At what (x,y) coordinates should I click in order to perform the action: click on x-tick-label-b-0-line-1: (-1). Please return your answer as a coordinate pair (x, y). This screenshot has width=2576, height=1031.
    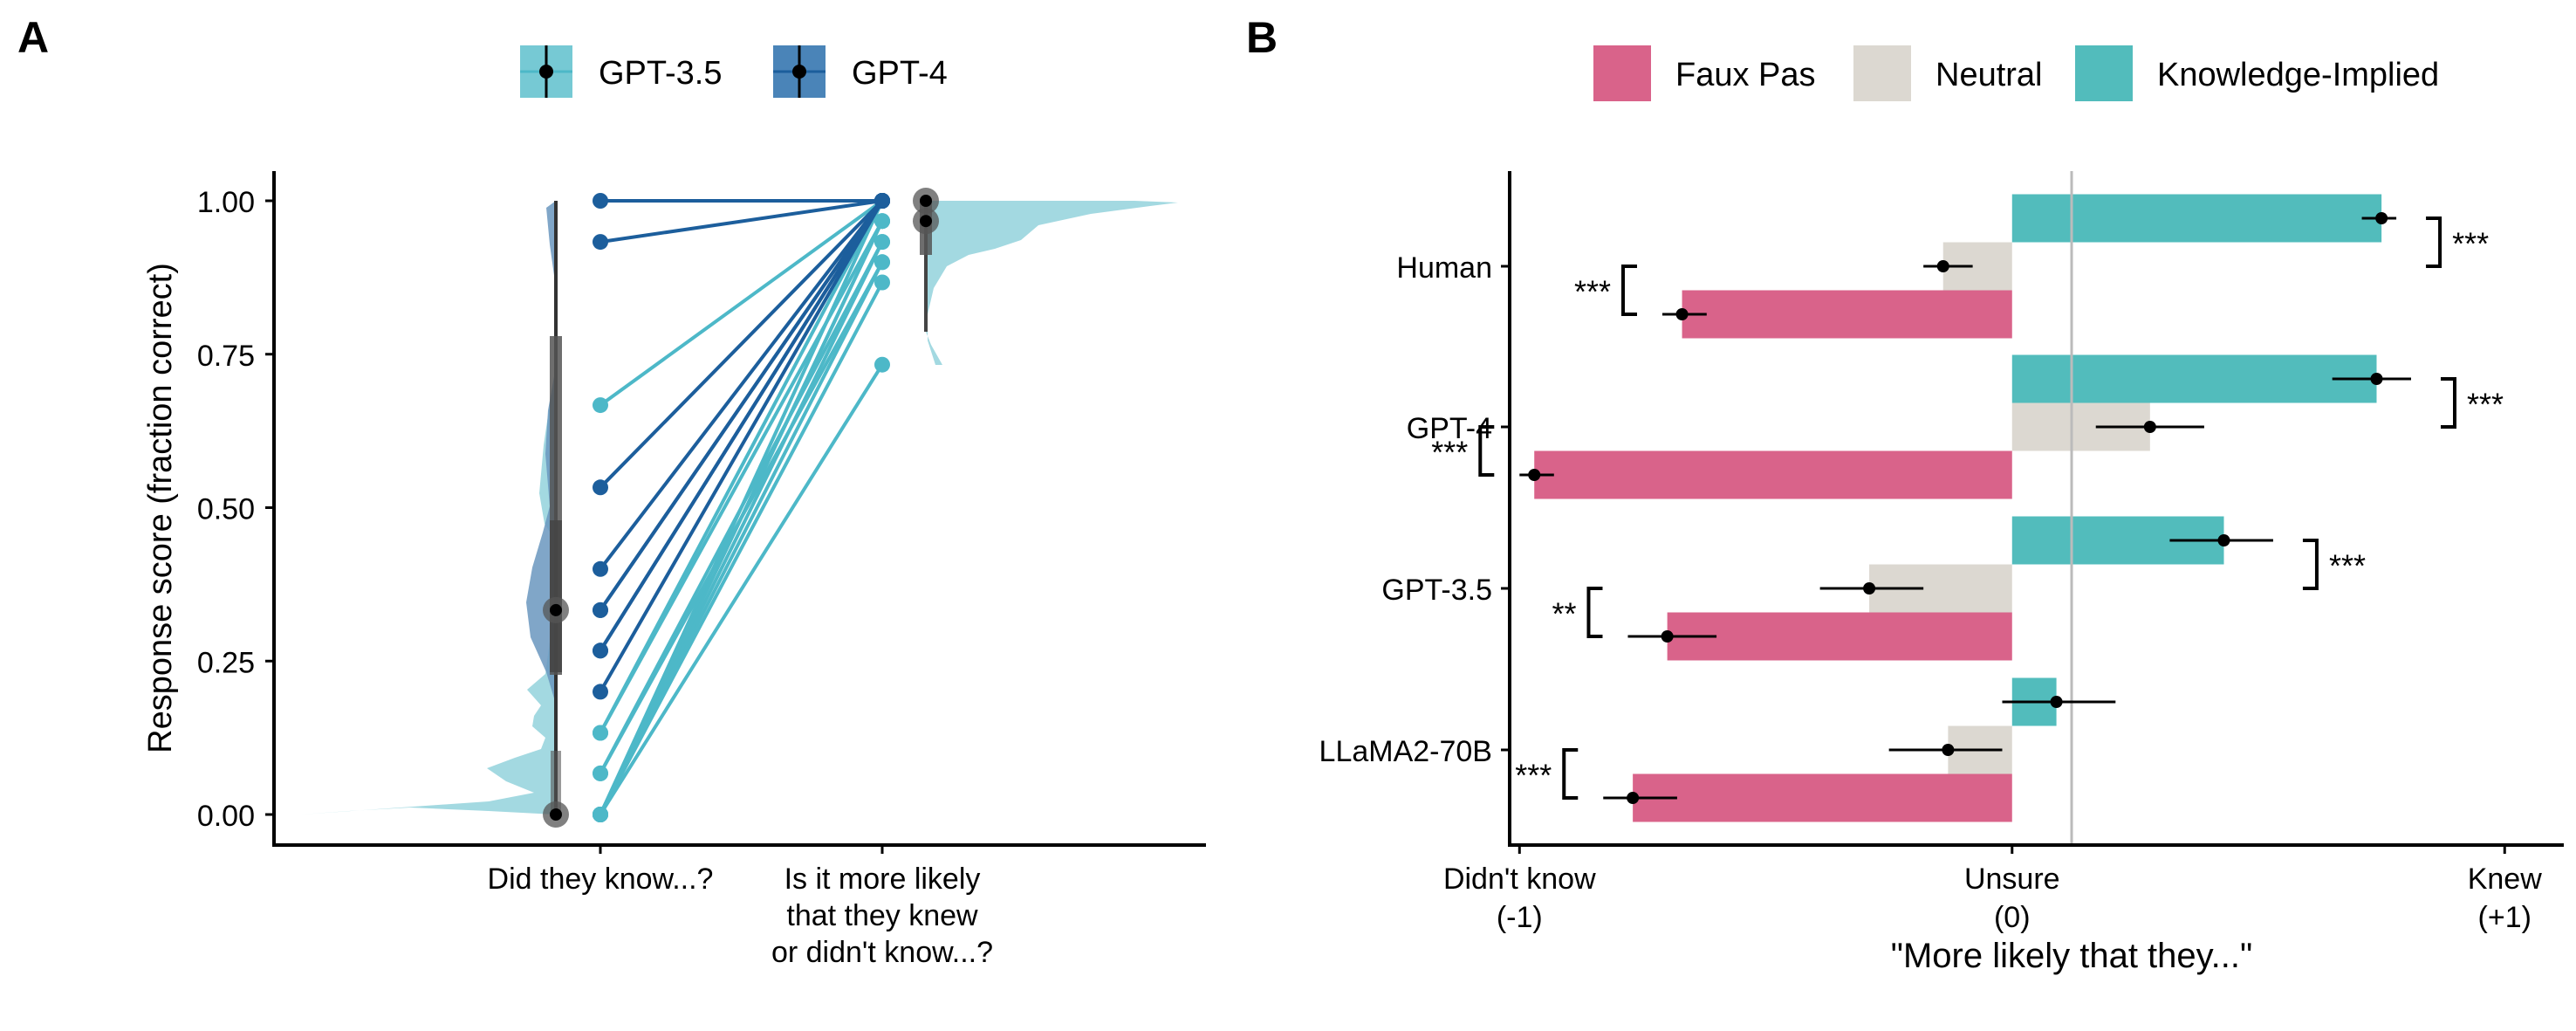
    Looking at the image, I should click on (1520, 917).